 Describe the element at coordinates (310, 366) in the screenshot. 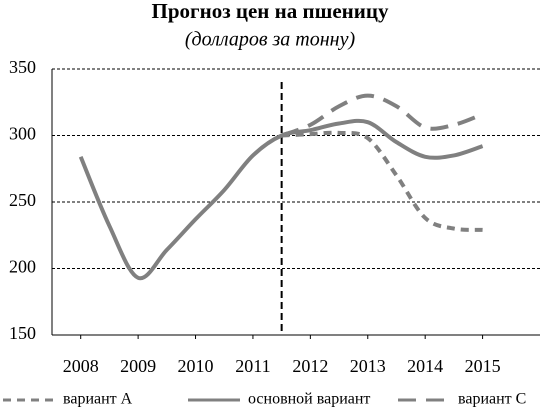

I see `x-tick-label: 2012` at that location.